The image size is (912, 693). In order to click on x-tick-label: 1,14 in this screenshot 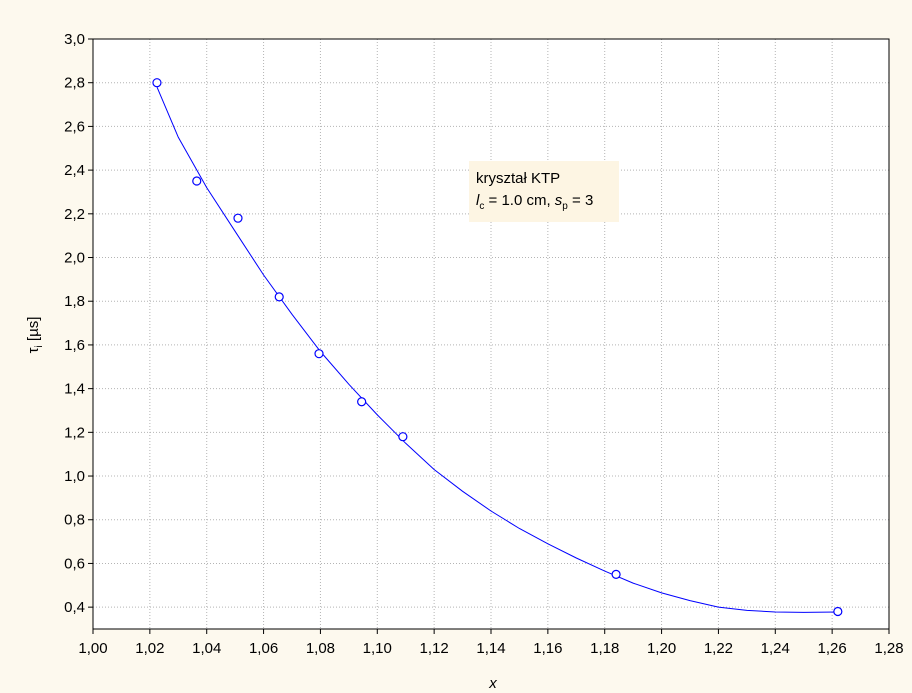, I will do `click(490, 648)`.